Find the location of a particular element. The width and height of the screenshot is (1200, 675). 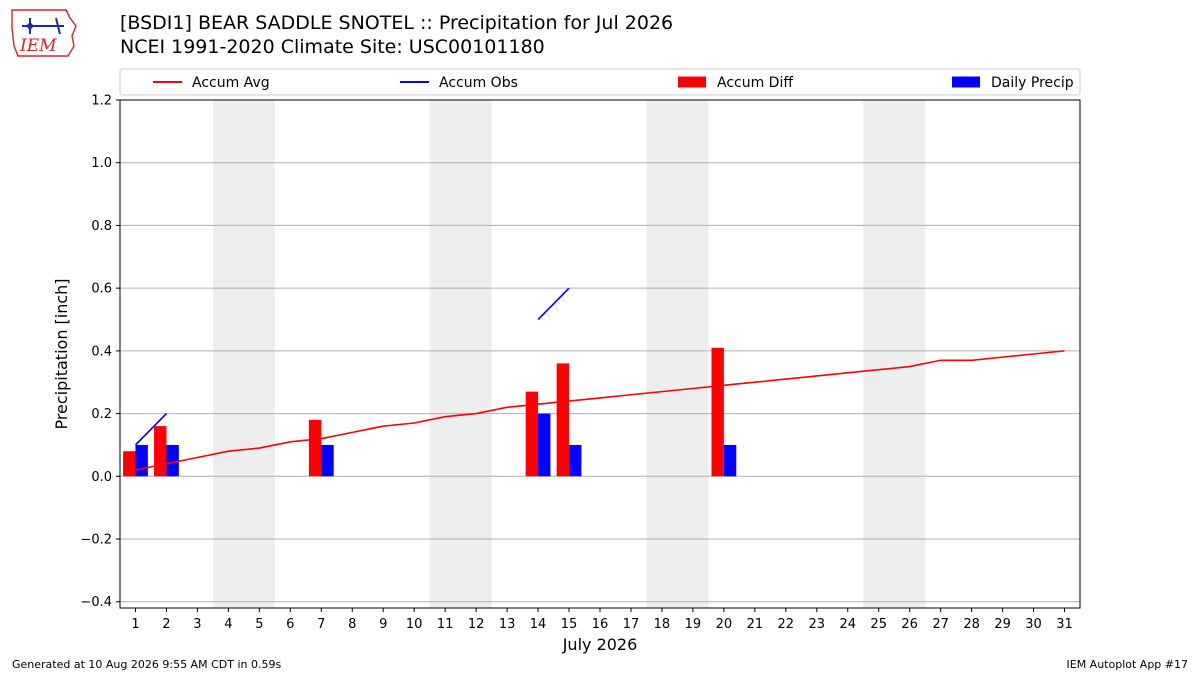

x-tick-label: 17 is located at coordinates (631, 624).